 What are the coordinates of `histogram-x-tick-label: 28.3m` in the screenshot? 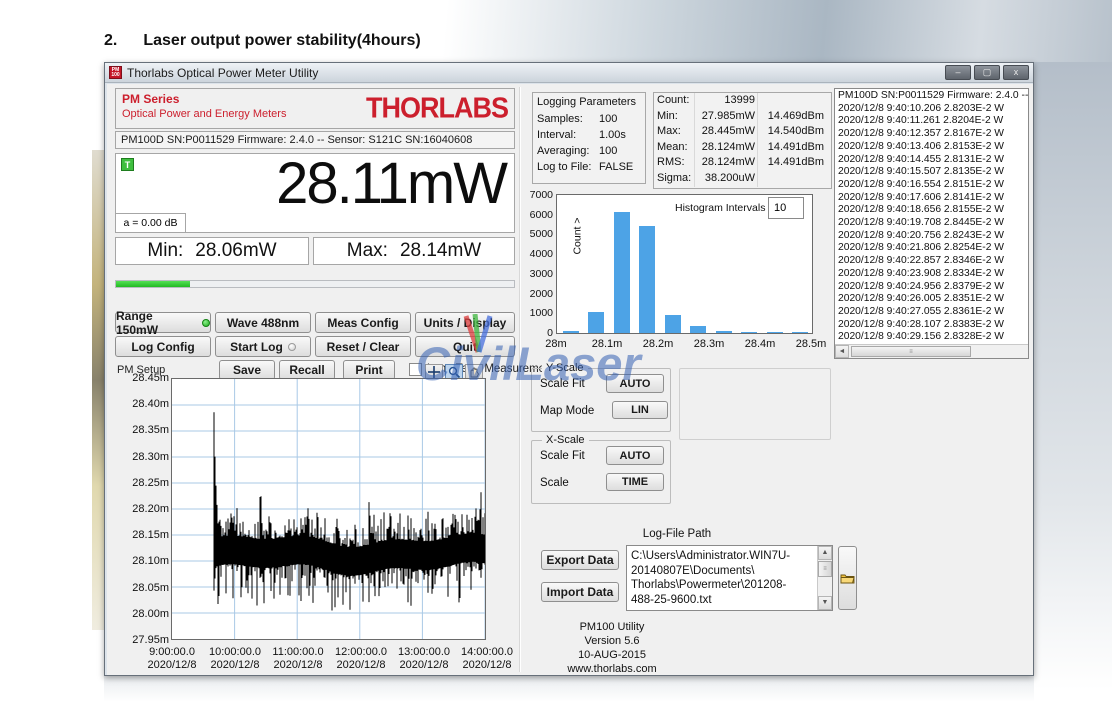 It's located at (709, 344).